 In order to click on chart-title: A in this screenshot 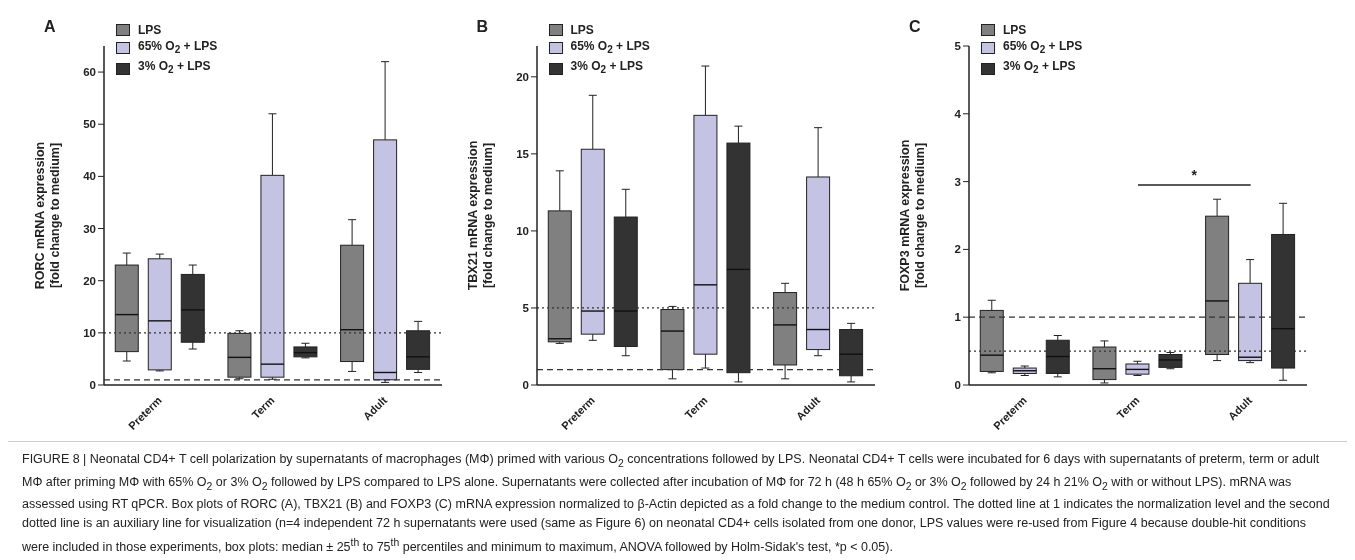, I will do `click(50, 26)`.